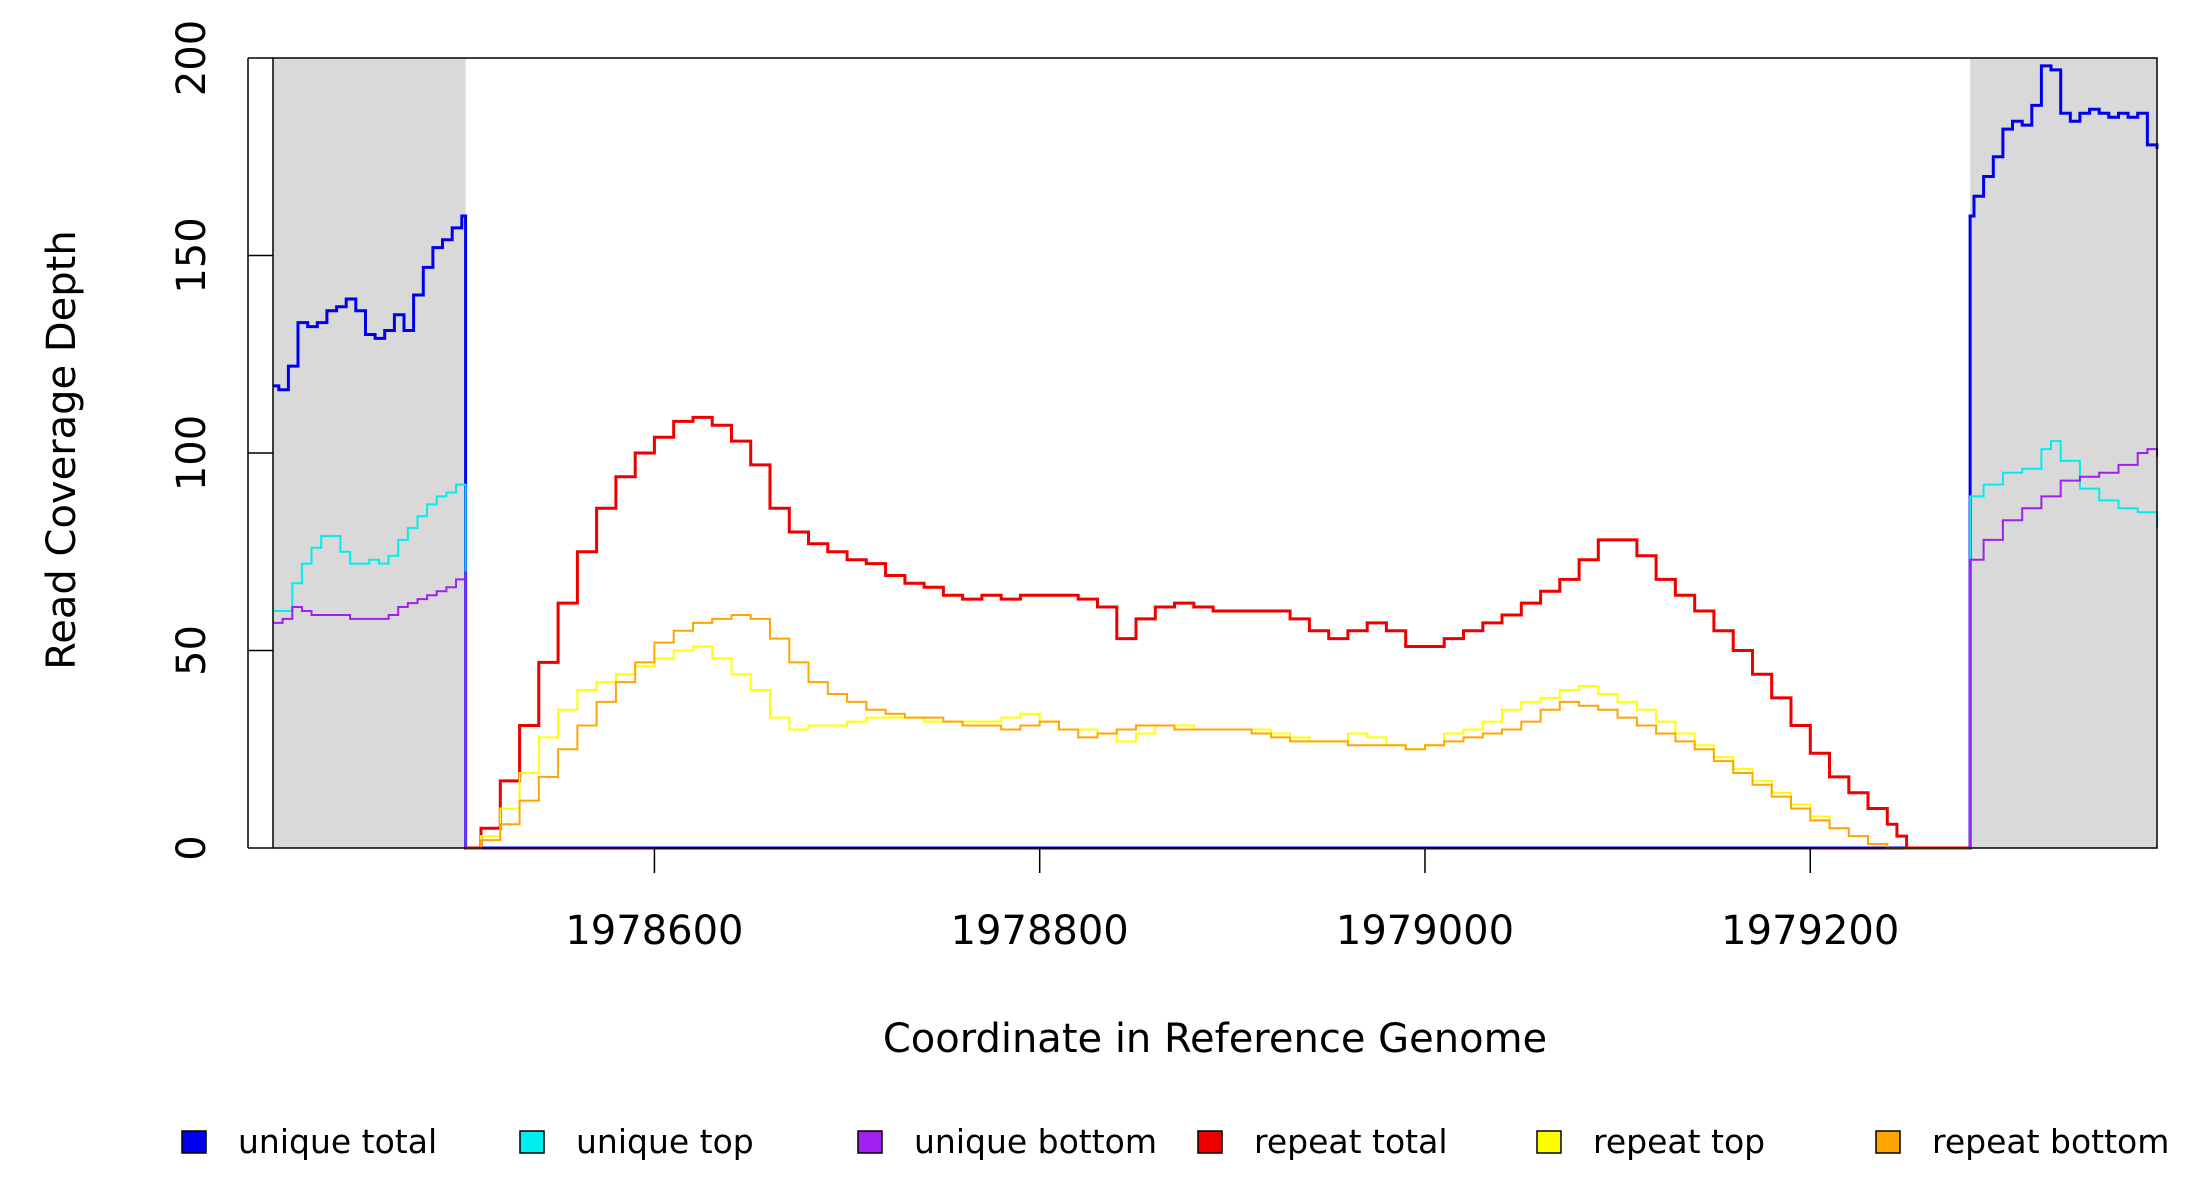 The image size is (2200, 1200). I want to click on y-tick-label: 100, so click(192, 453).